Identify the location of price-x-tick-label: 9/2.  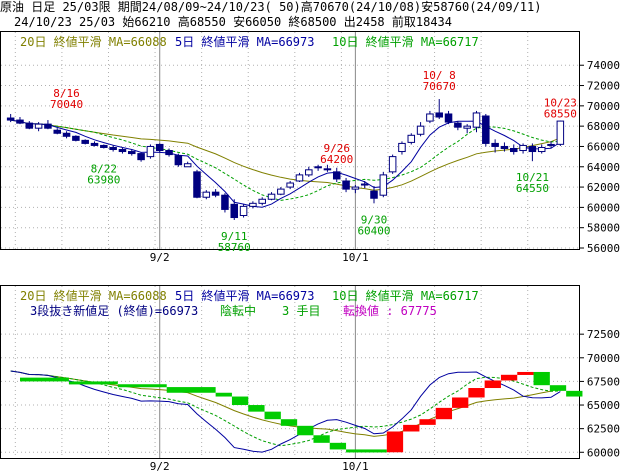
(160, 257).